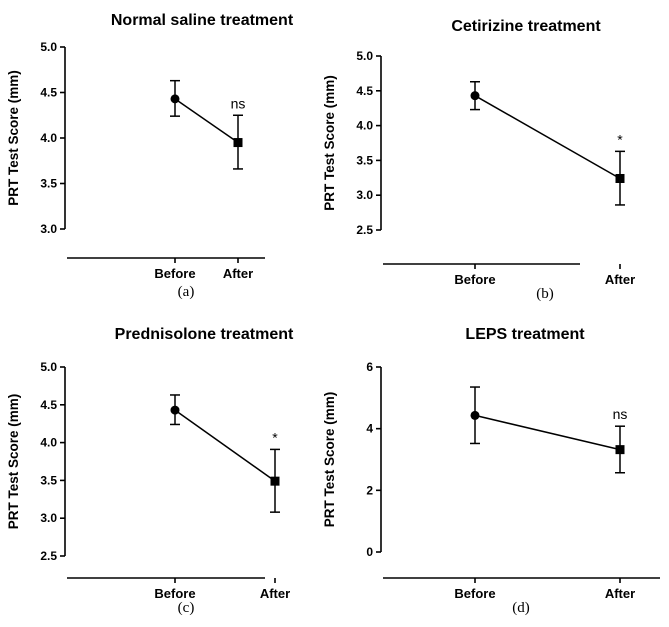 The height and width of the screenshot is (627, 669). I want to click on panel-caption: (c), so click(186, 608).